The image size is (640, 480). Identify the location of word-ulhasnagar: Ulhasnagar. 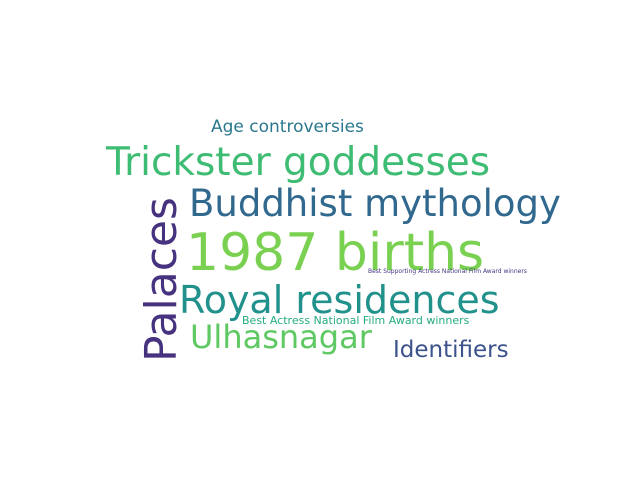
(281, 337).